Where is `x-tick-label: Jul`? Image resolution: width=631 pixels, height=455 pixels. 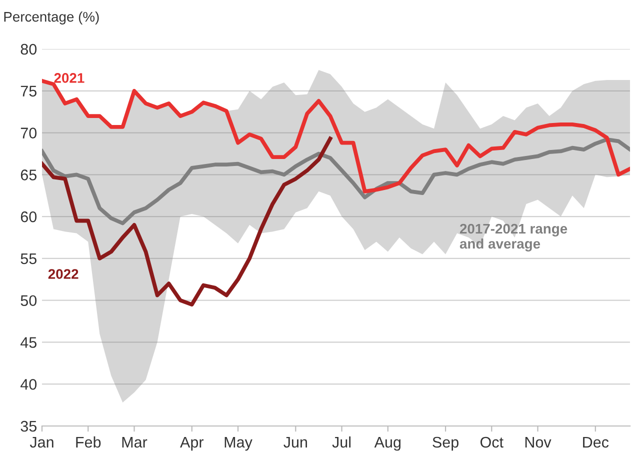
x-tick-label: Jul is located at coordinates (341, 442).